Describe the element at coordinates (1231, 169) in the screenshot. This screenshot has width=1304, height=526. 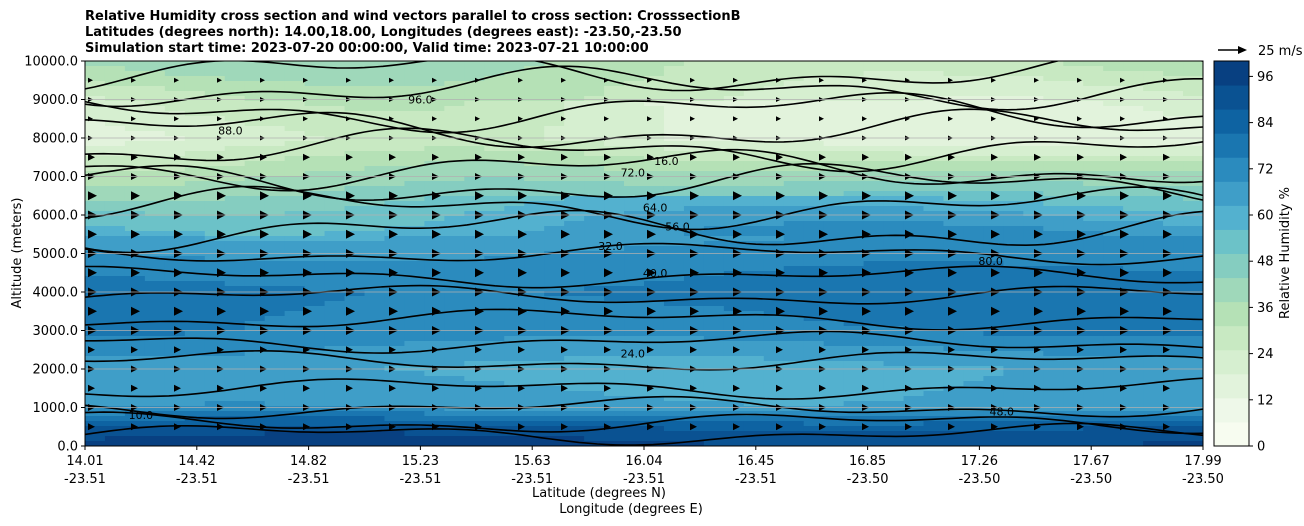
I see `colorbar-bin` at that location.